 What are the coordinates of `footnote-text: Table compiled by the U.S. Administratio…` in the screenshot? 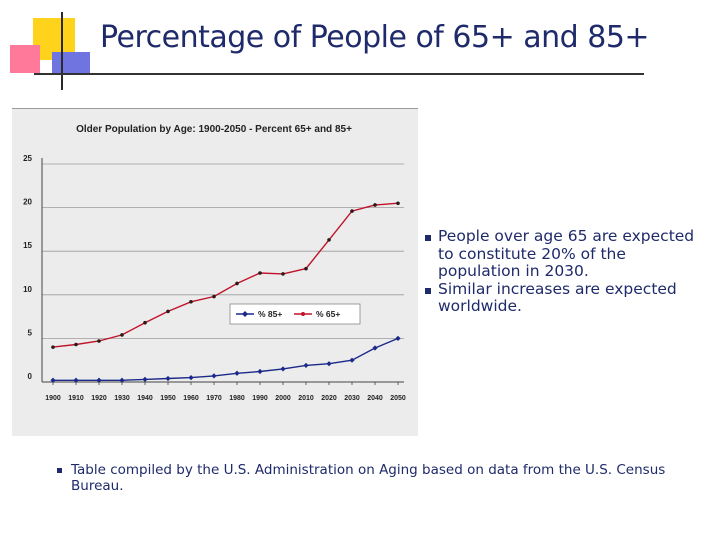 It's located at (368, 478).